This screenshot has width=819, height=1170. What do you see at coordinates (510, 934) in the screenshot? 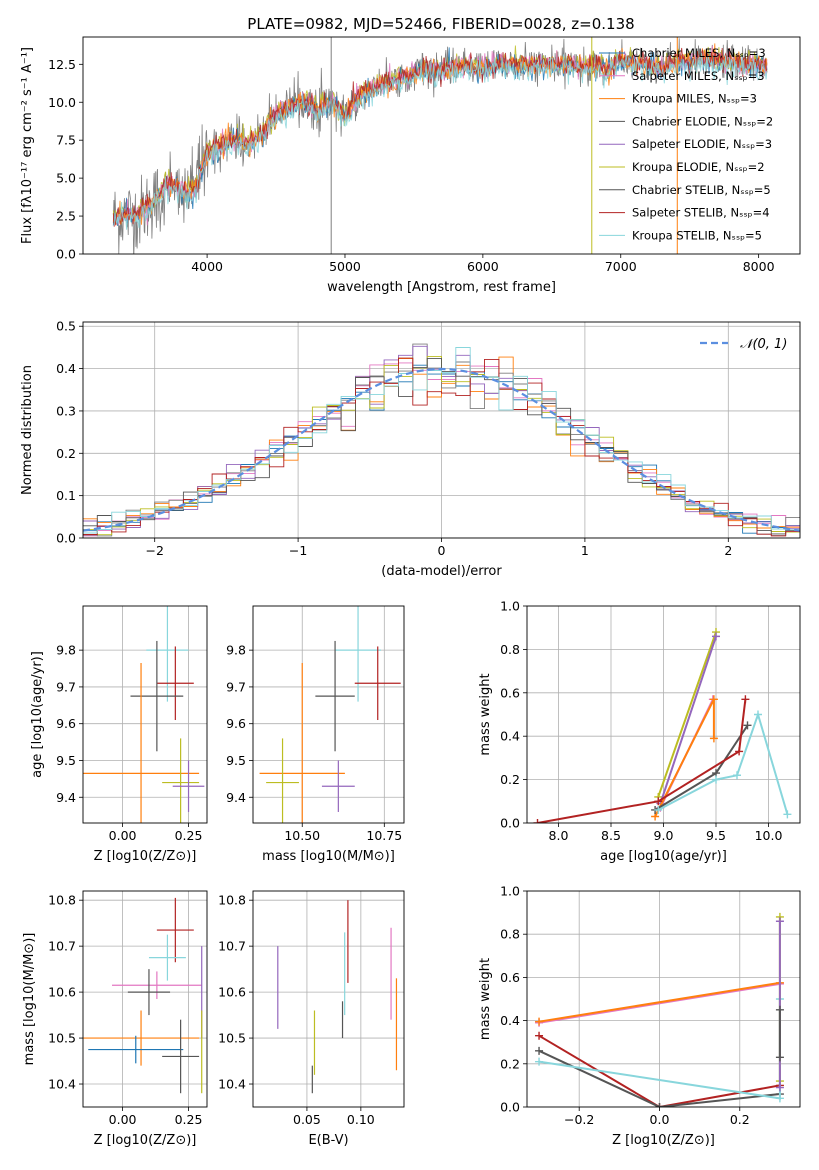
I see `z-weight-ytick-label: 0.8` at bounding box center [510, 934].